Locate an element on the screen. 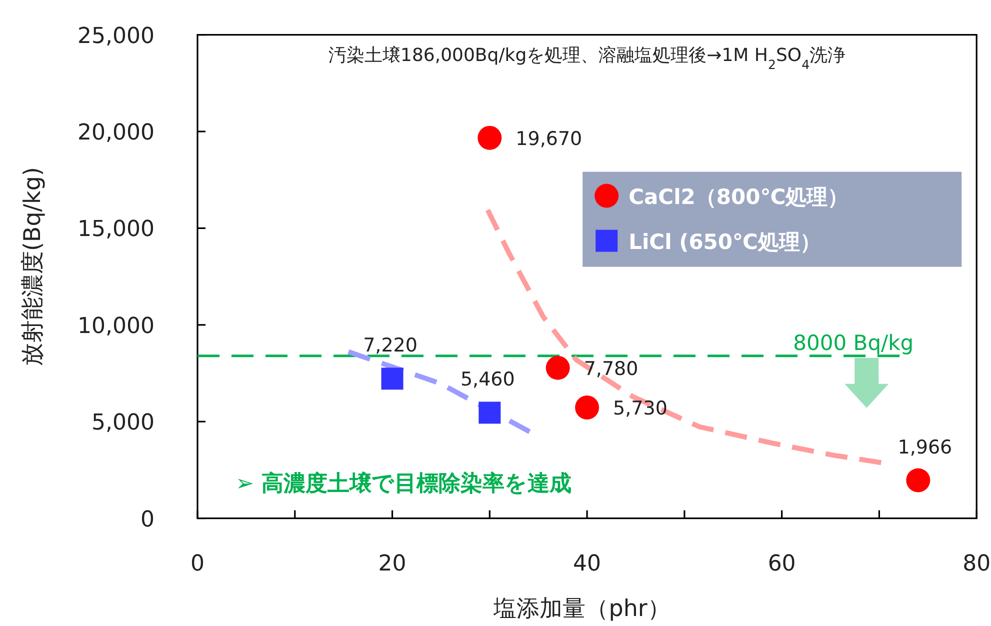 This screenshot has height=626, width=991. y-tick-label: 5,000 is located at coordinates (123, 423).